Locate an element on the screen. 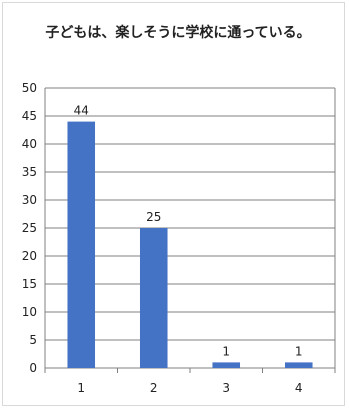  x-tick-label: 4 is located at coordinates (299, 388).